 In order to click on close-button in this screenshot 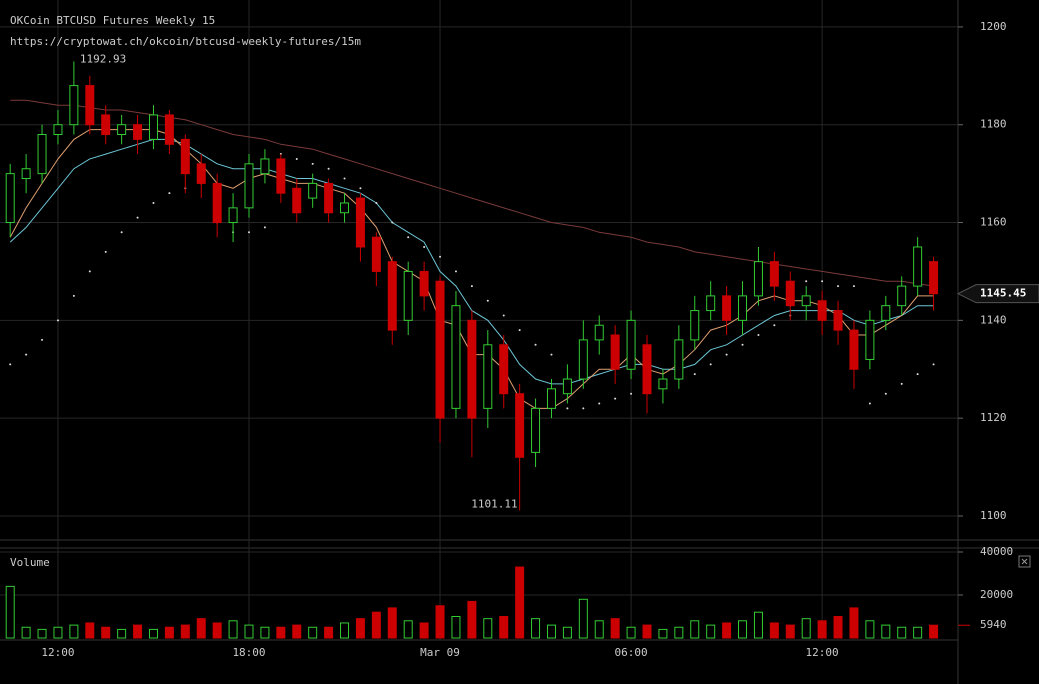, I will do `click(1024, 561)`.